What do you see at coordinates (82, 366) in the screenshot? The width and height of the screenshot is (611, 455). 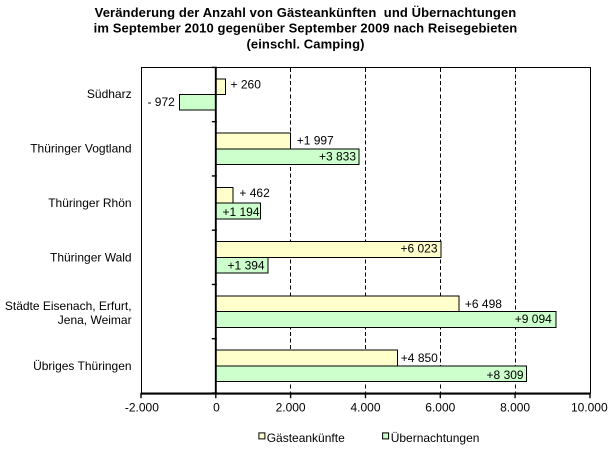 I see `svg-text: Übriges Thüringen` at bounding box center [82, 366].